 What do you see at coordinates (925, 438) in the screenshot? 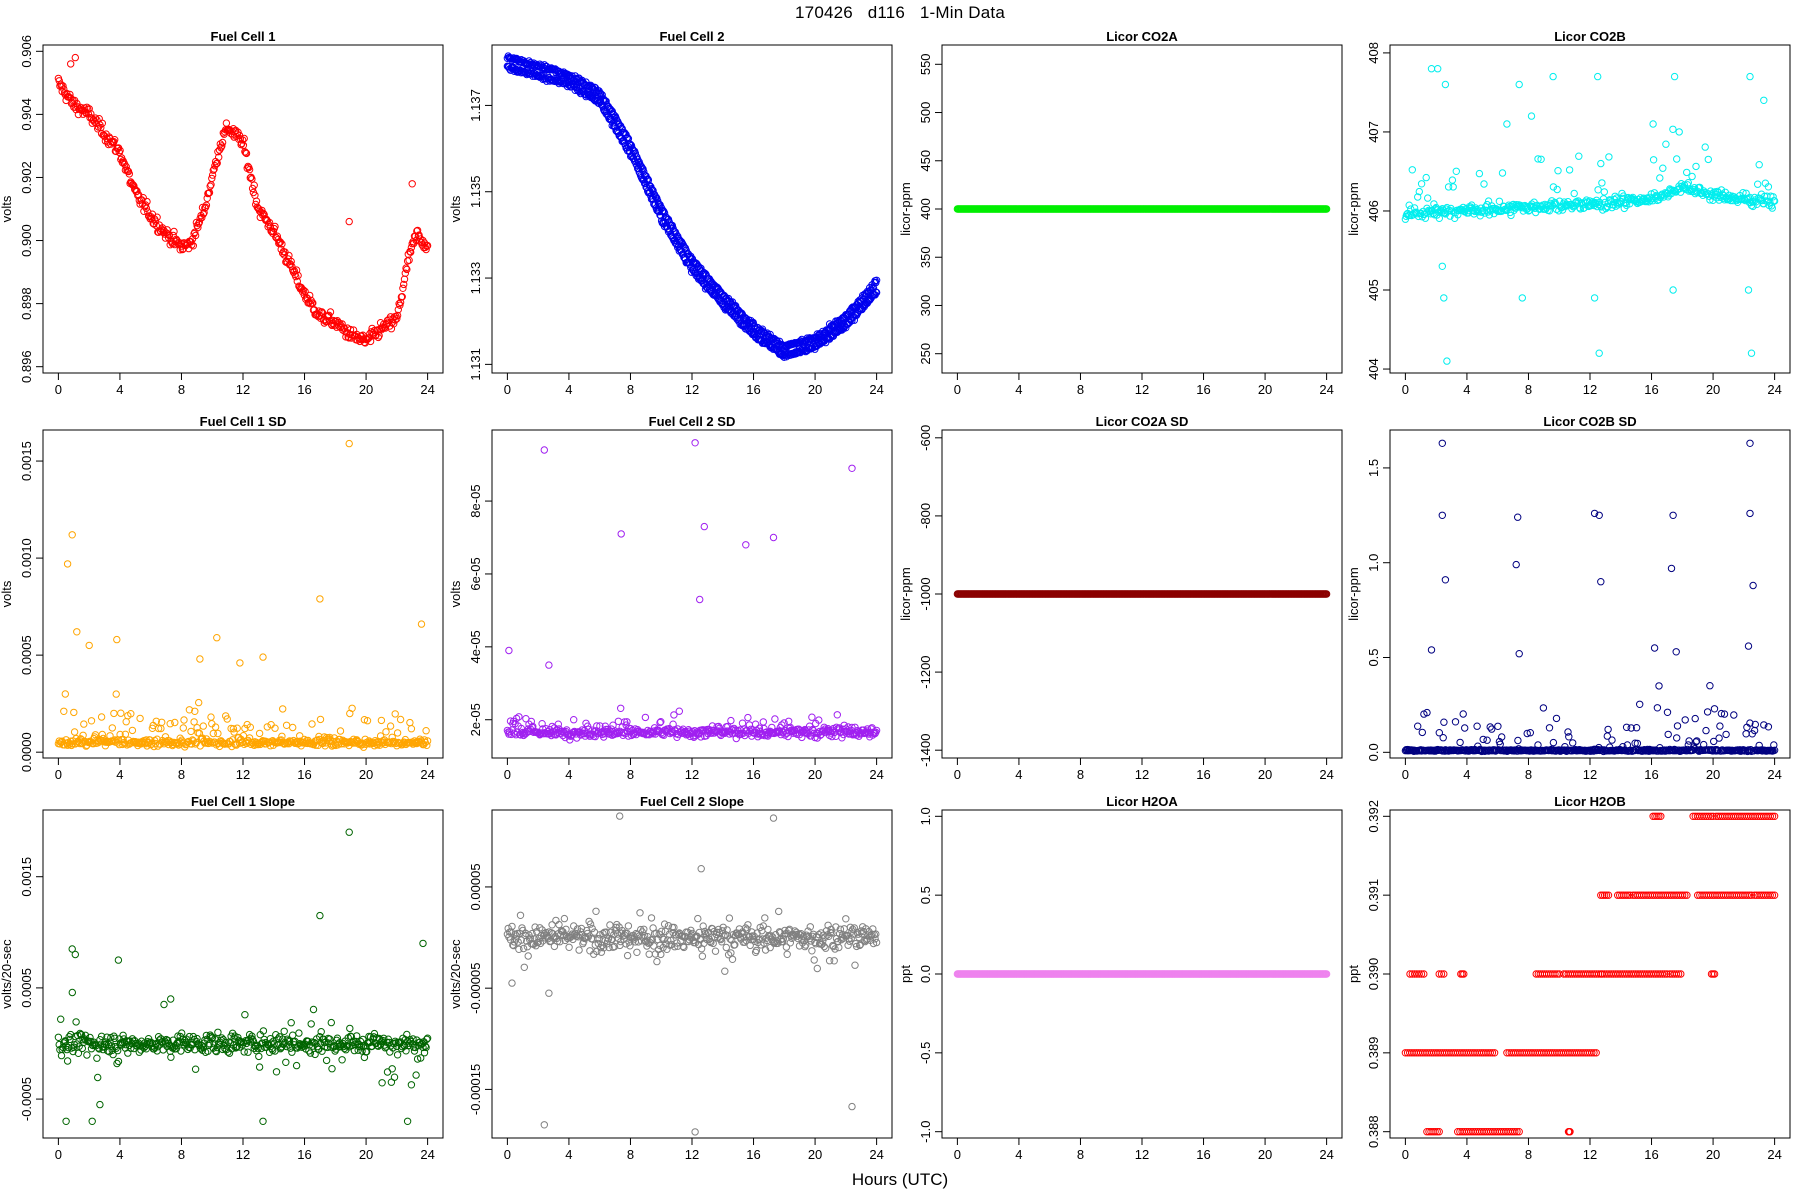
I see `y-tick-label: -600` at bounding box center [925, 438].